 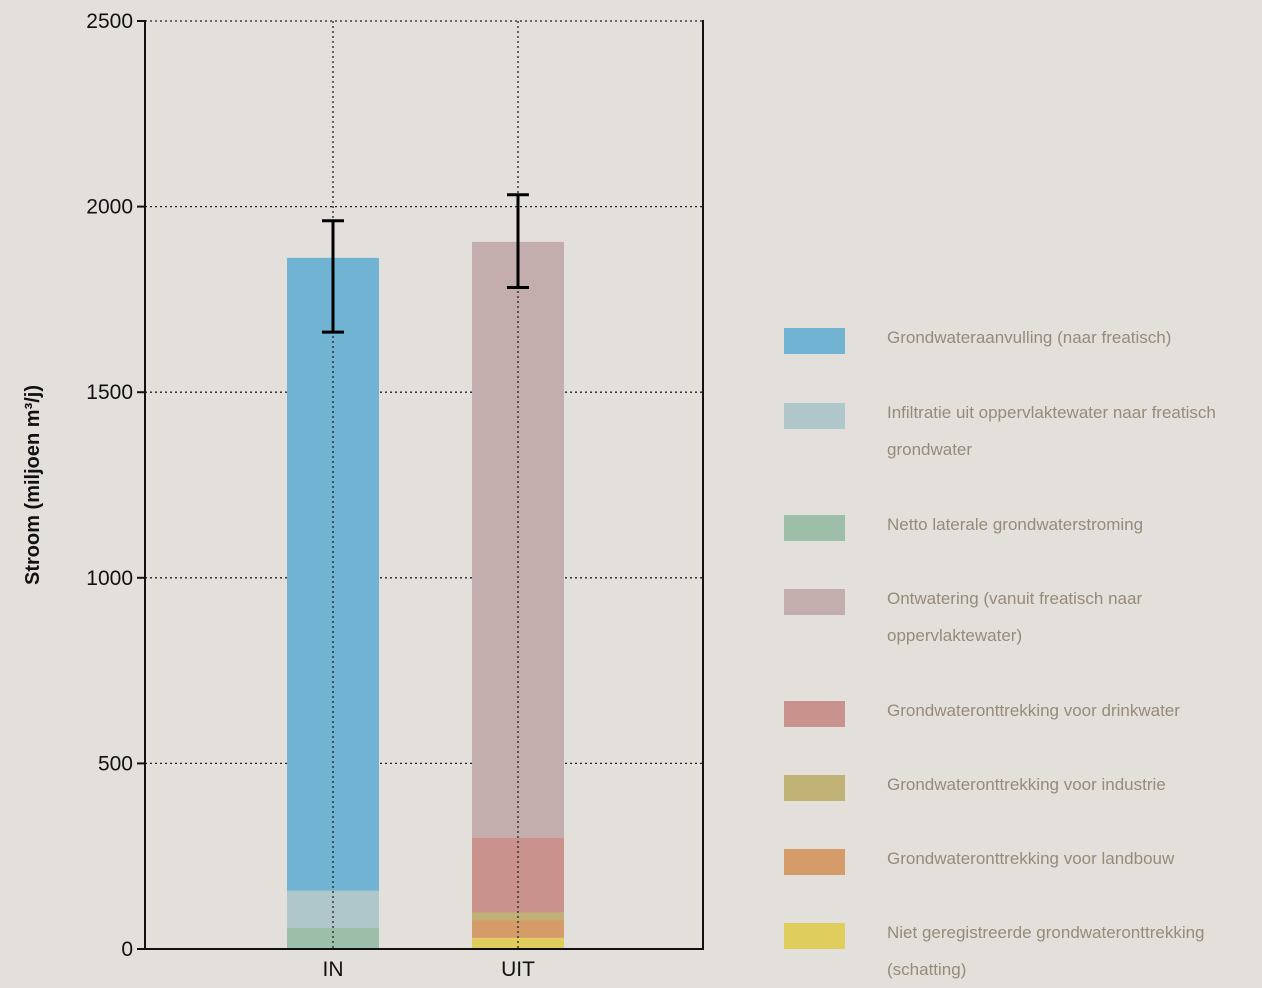 What do you see at coordinates (1033, 710) in the screenshot?
I see `legend-label: Grondwateronttrekking voor drinkwater` at bounding box center [1033, 710].